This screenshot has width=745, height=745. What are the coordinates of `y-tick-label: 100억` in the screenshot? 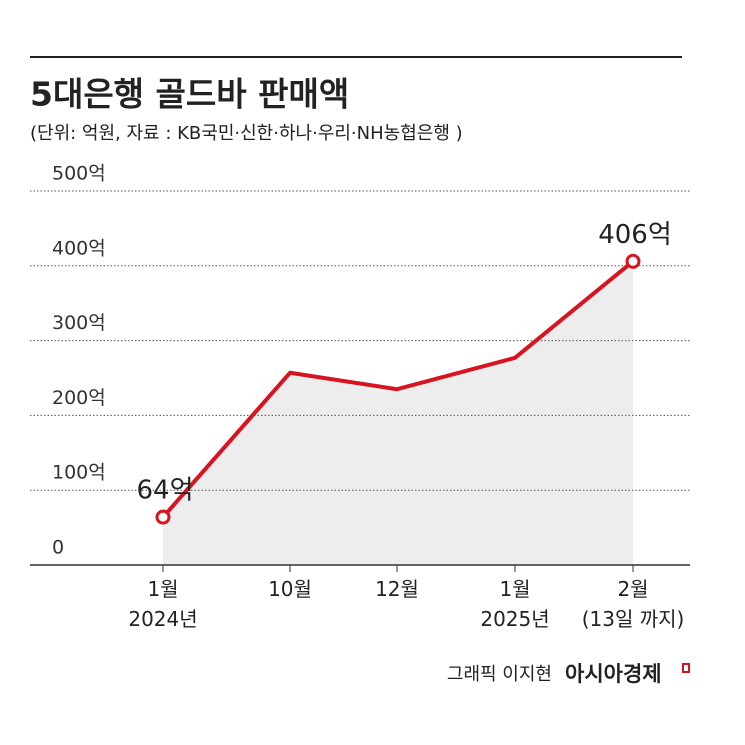 It's located at (79, 473).